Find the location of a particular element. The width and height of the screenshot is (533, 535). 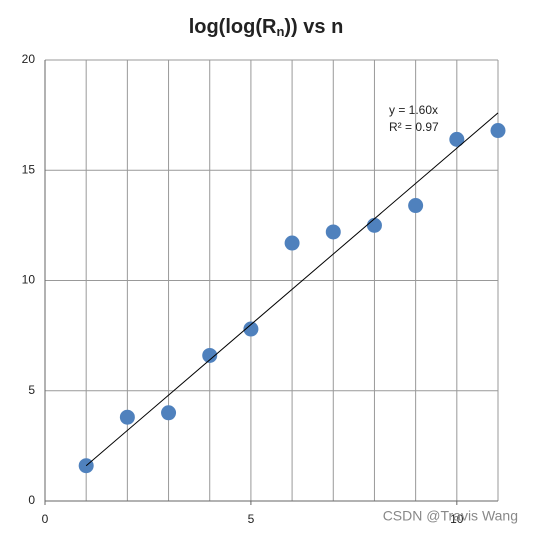

trend-r-squared: R² = 0.97 is located at coordinates (414, 127).